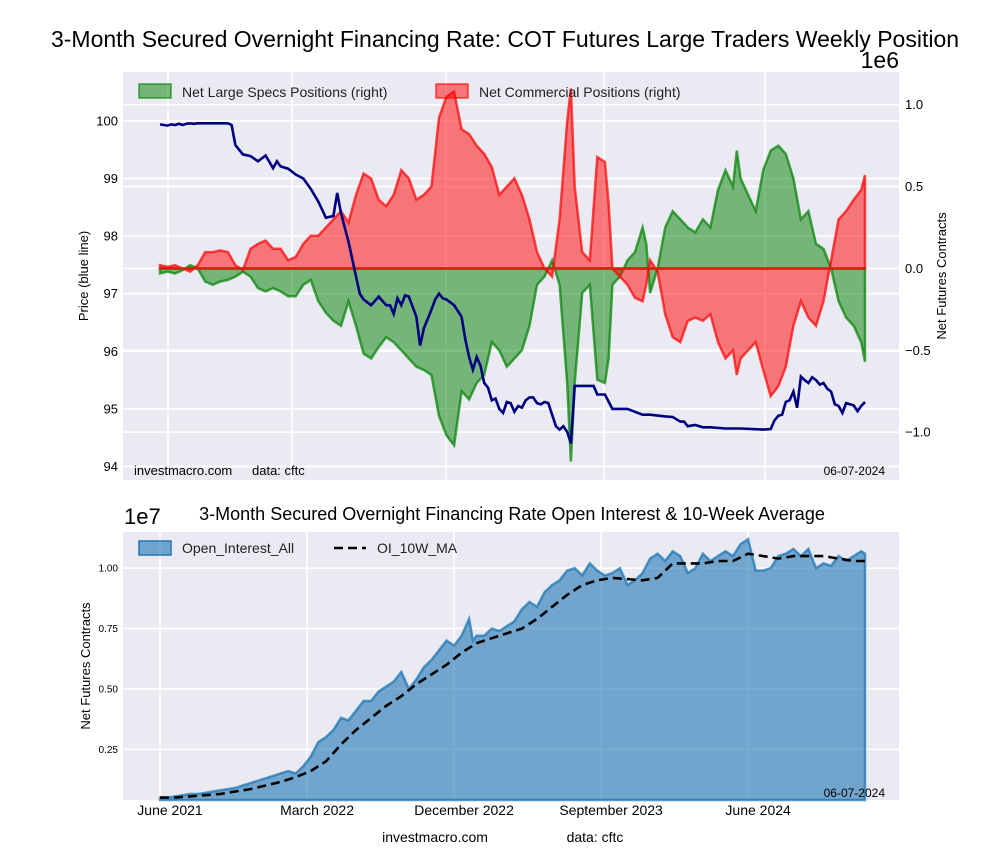 The image size is (1000, 860). Describe the element at coordinates (109, 569) in the screenshot. I see `bottom-y-tick-label: 1.00` at that location.